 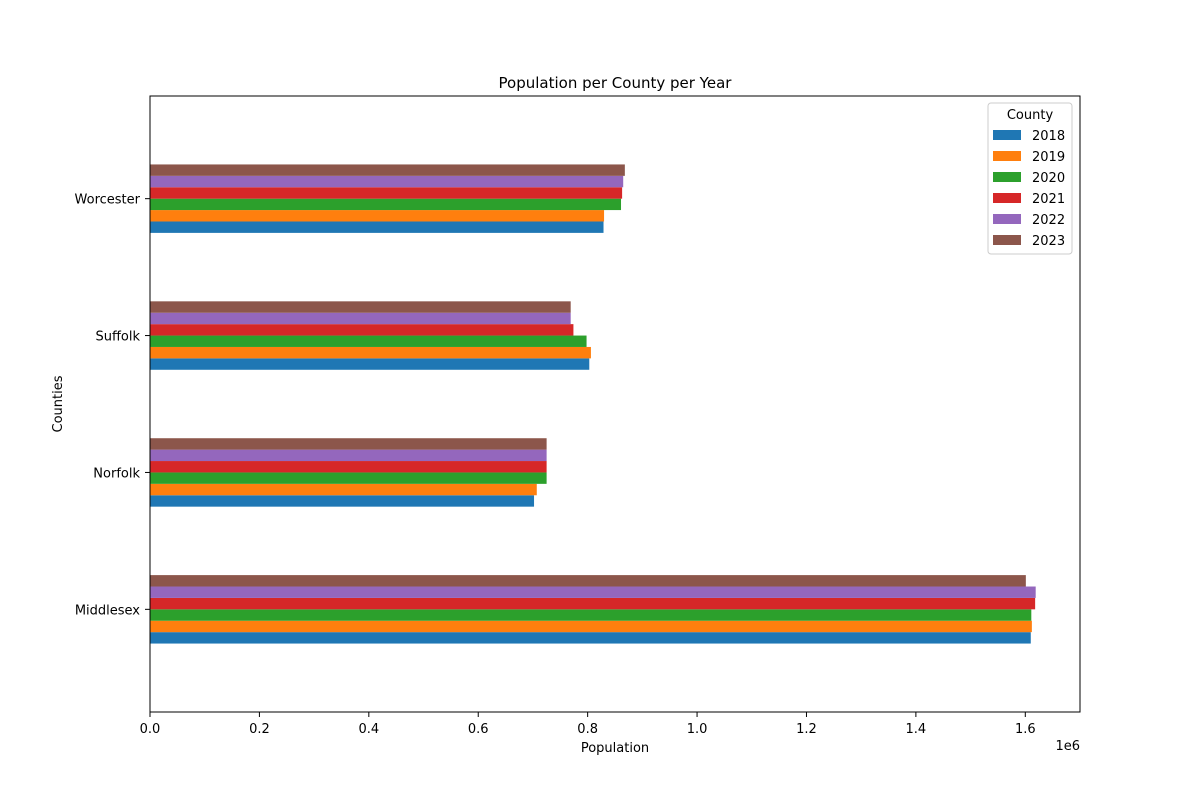 I want to click on x-tick-label: 1.4, so click(x=916, y=729).